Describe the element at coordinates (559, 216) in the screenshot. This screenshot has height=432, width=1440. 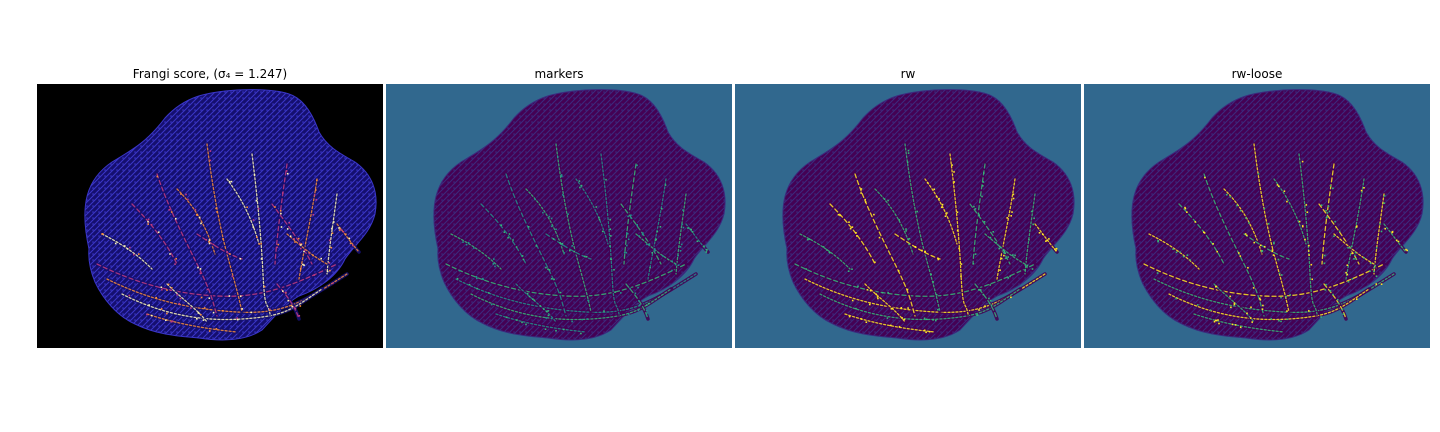
I see `markers-canvas` at that location.